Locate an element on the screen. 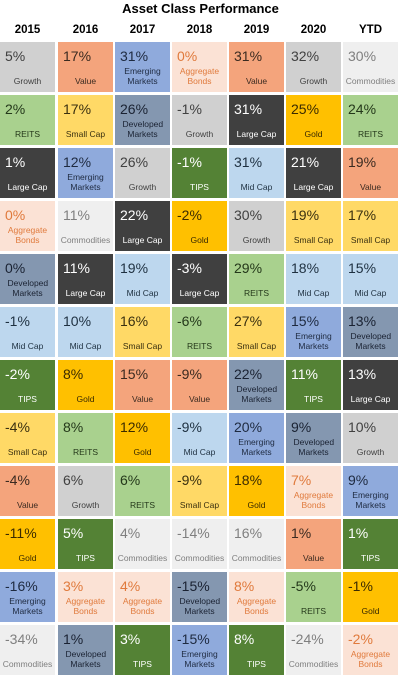 Image resolution: width=401 pixels, height=678 pixels. cell-2019-commodities: 16% Commodities is located at coordinates (256, 544).